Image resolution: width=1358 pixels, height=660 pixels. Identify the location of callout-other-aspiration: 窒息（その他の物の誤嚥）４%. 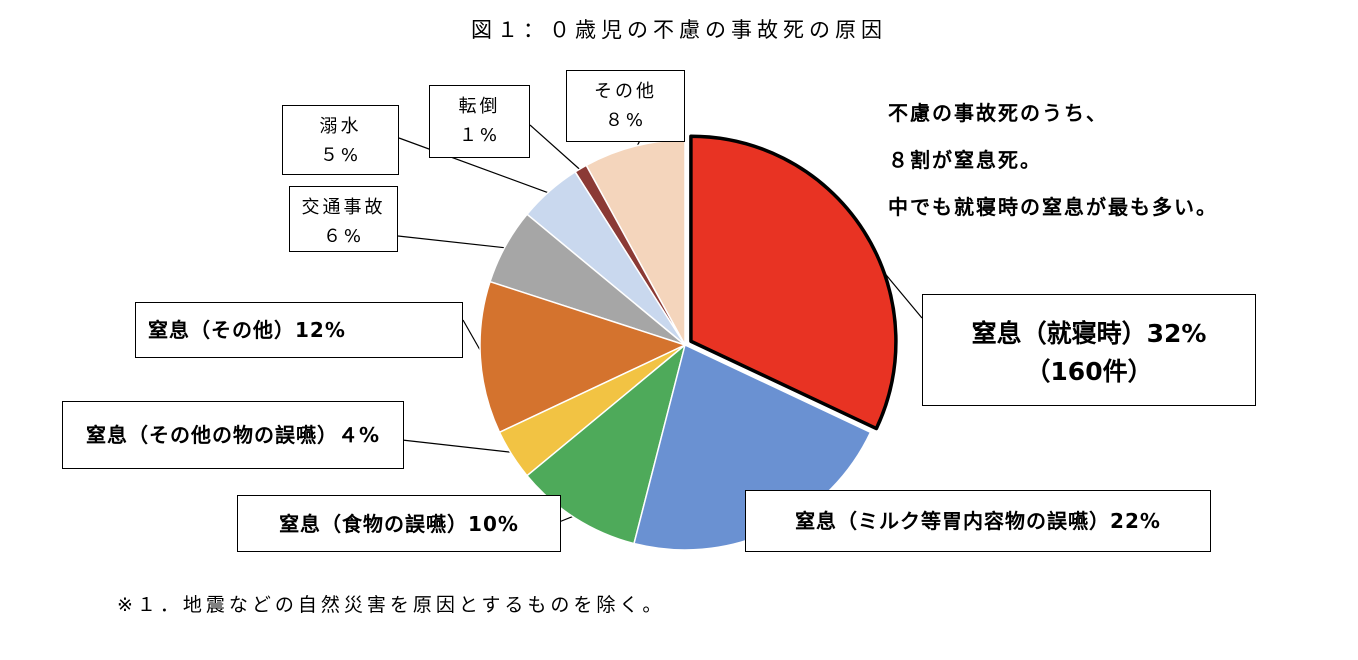
(233, 435).